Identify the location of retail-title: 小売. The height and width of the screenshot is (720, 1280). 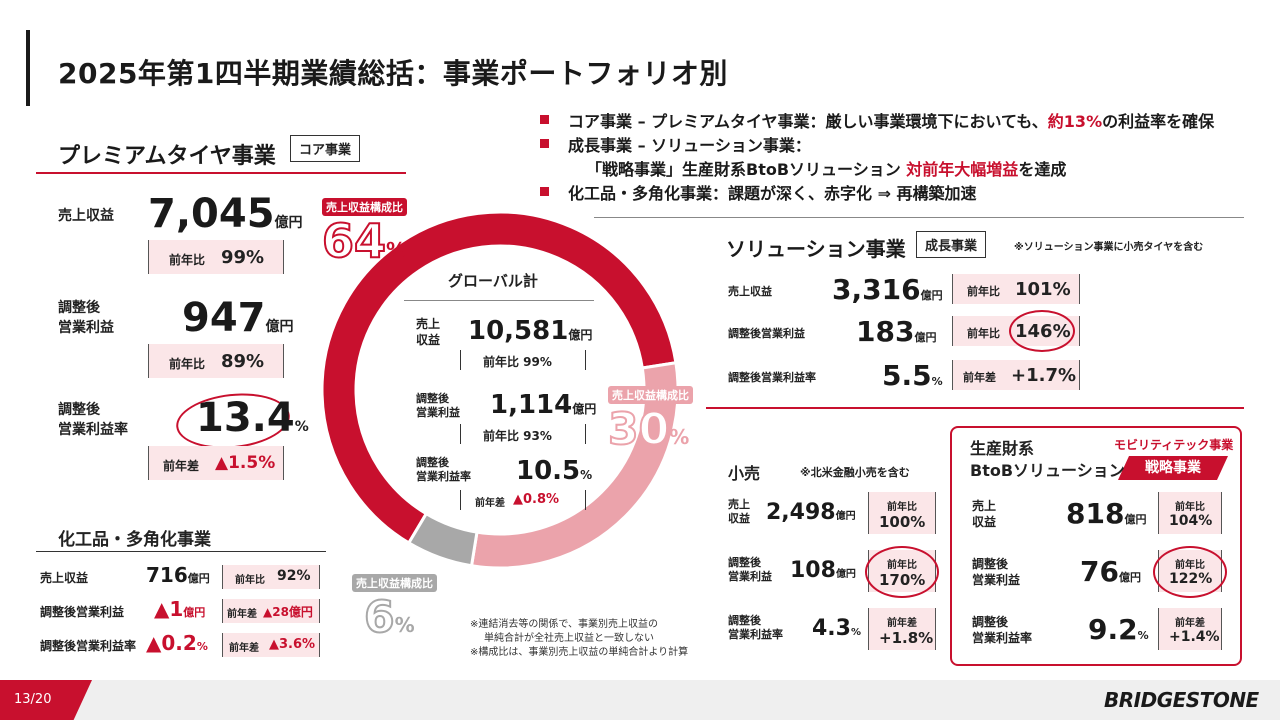
(744, 473).